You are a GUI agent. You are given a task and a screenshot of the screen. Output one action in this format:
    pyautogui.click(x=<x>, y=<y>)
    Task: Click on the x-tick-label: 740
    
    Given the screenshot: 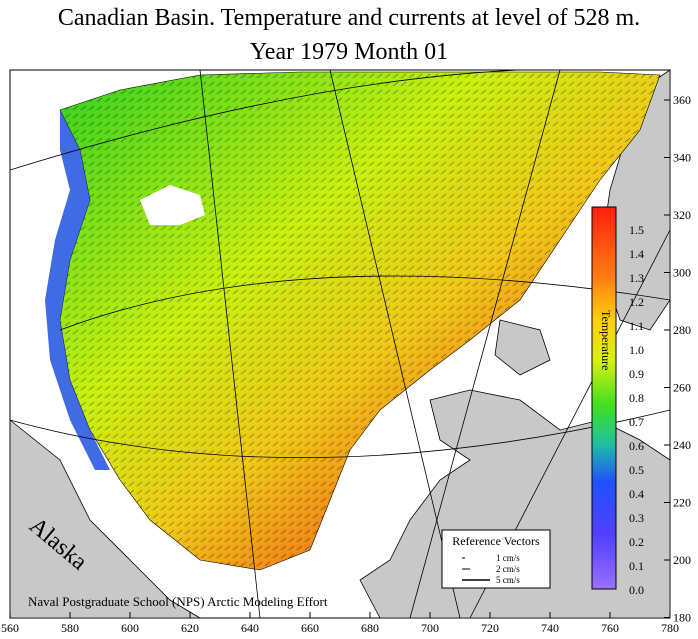 What is the action you would take?
    pyautogui.click(x=550, y=628)
    